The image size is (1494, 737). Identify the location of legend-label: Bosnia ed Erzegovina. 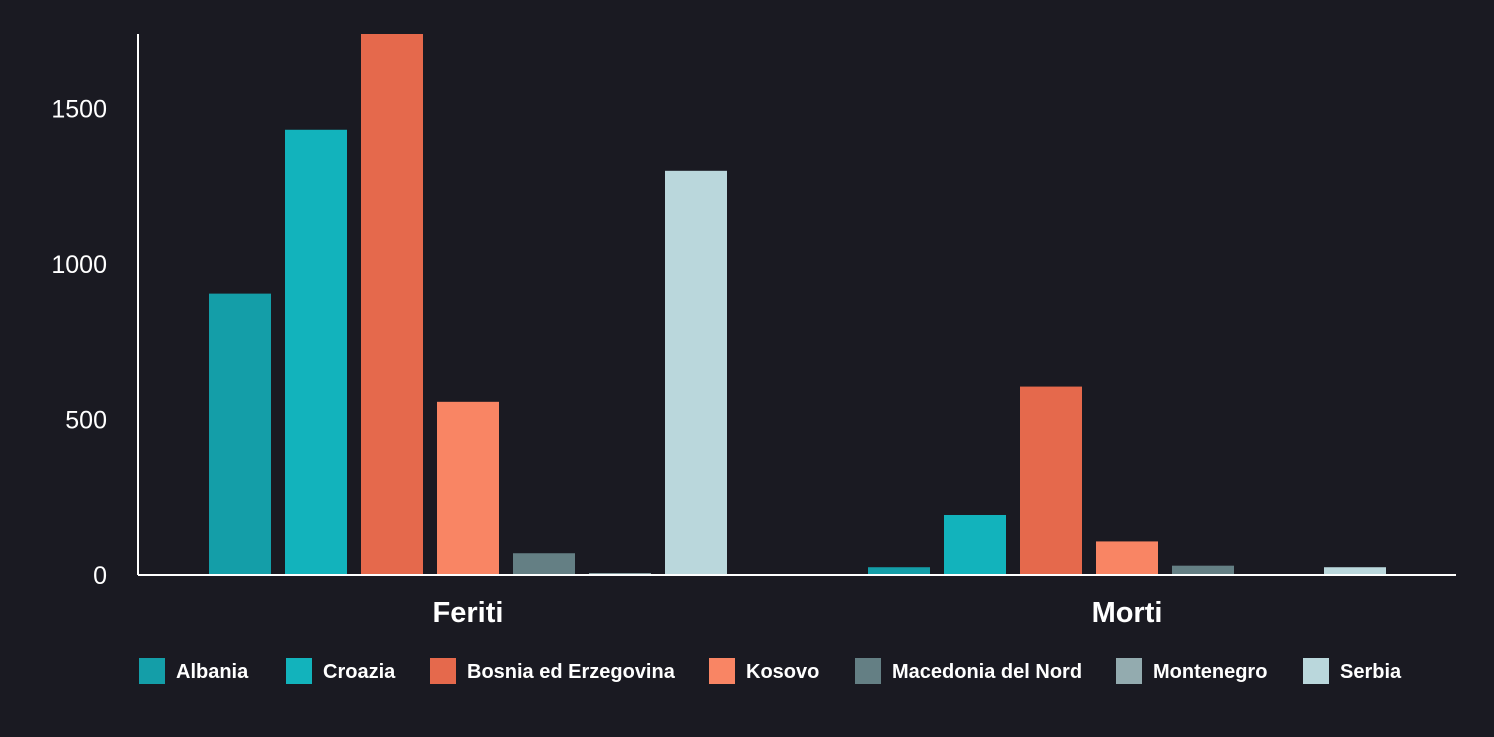
(571, 672).